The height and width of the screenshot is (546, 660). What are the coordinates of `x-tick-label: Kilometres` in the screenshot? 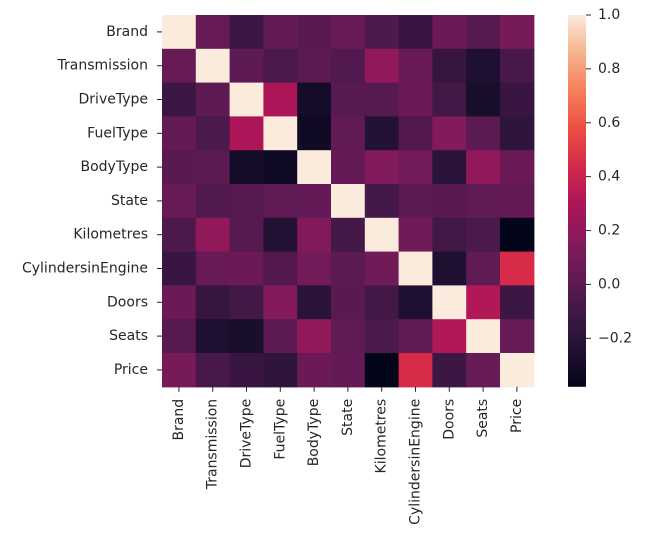 It's located at (382, 436).